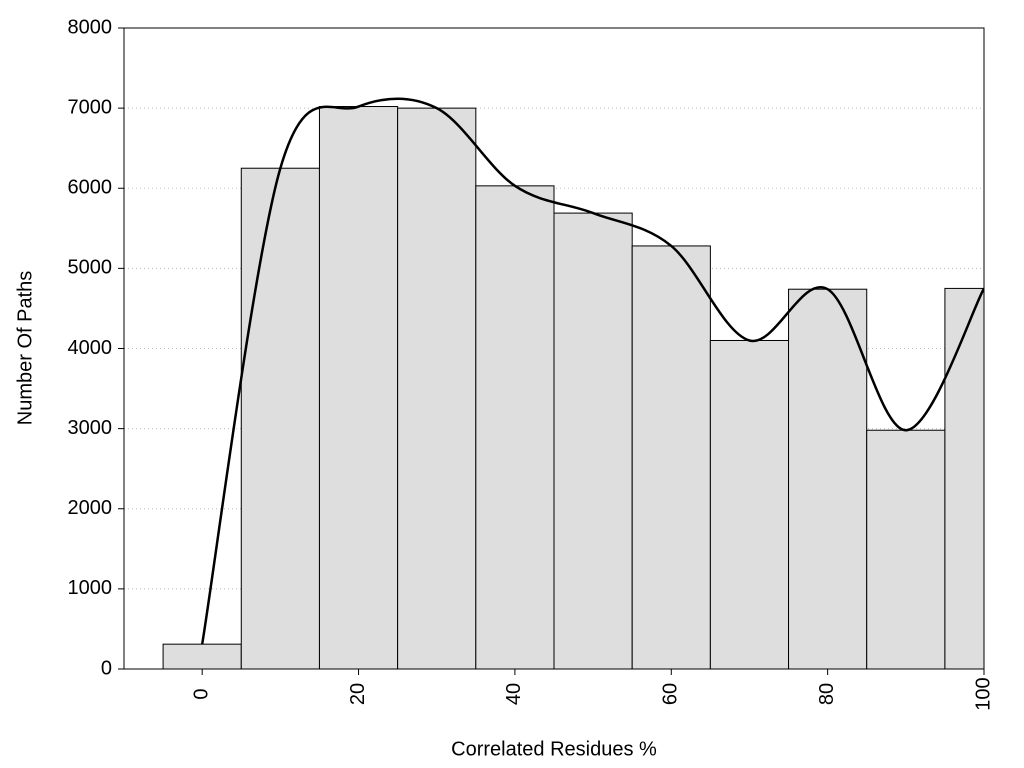 Image resolution: width=1024 pixels, height=768 pixels. I want to click on y-tick-label: 2000, so click(90, 508).